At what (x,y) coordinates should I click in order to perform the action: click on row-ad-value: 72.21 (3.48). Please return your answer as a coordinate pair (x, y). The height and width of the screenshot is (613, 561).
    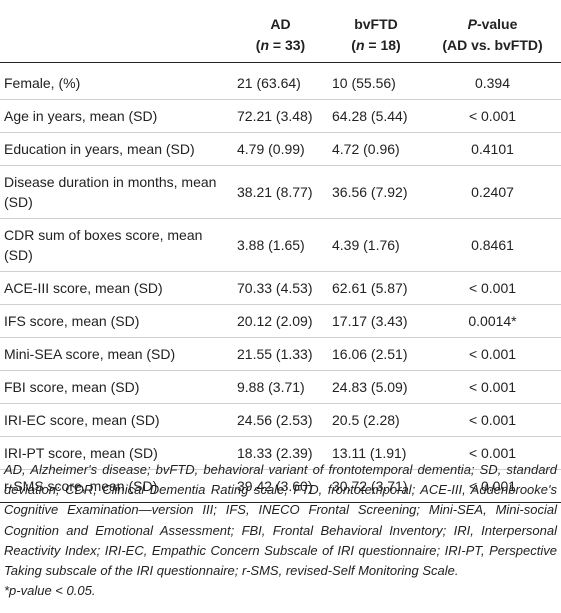
    Looking at the image, I should click on (280, 116).